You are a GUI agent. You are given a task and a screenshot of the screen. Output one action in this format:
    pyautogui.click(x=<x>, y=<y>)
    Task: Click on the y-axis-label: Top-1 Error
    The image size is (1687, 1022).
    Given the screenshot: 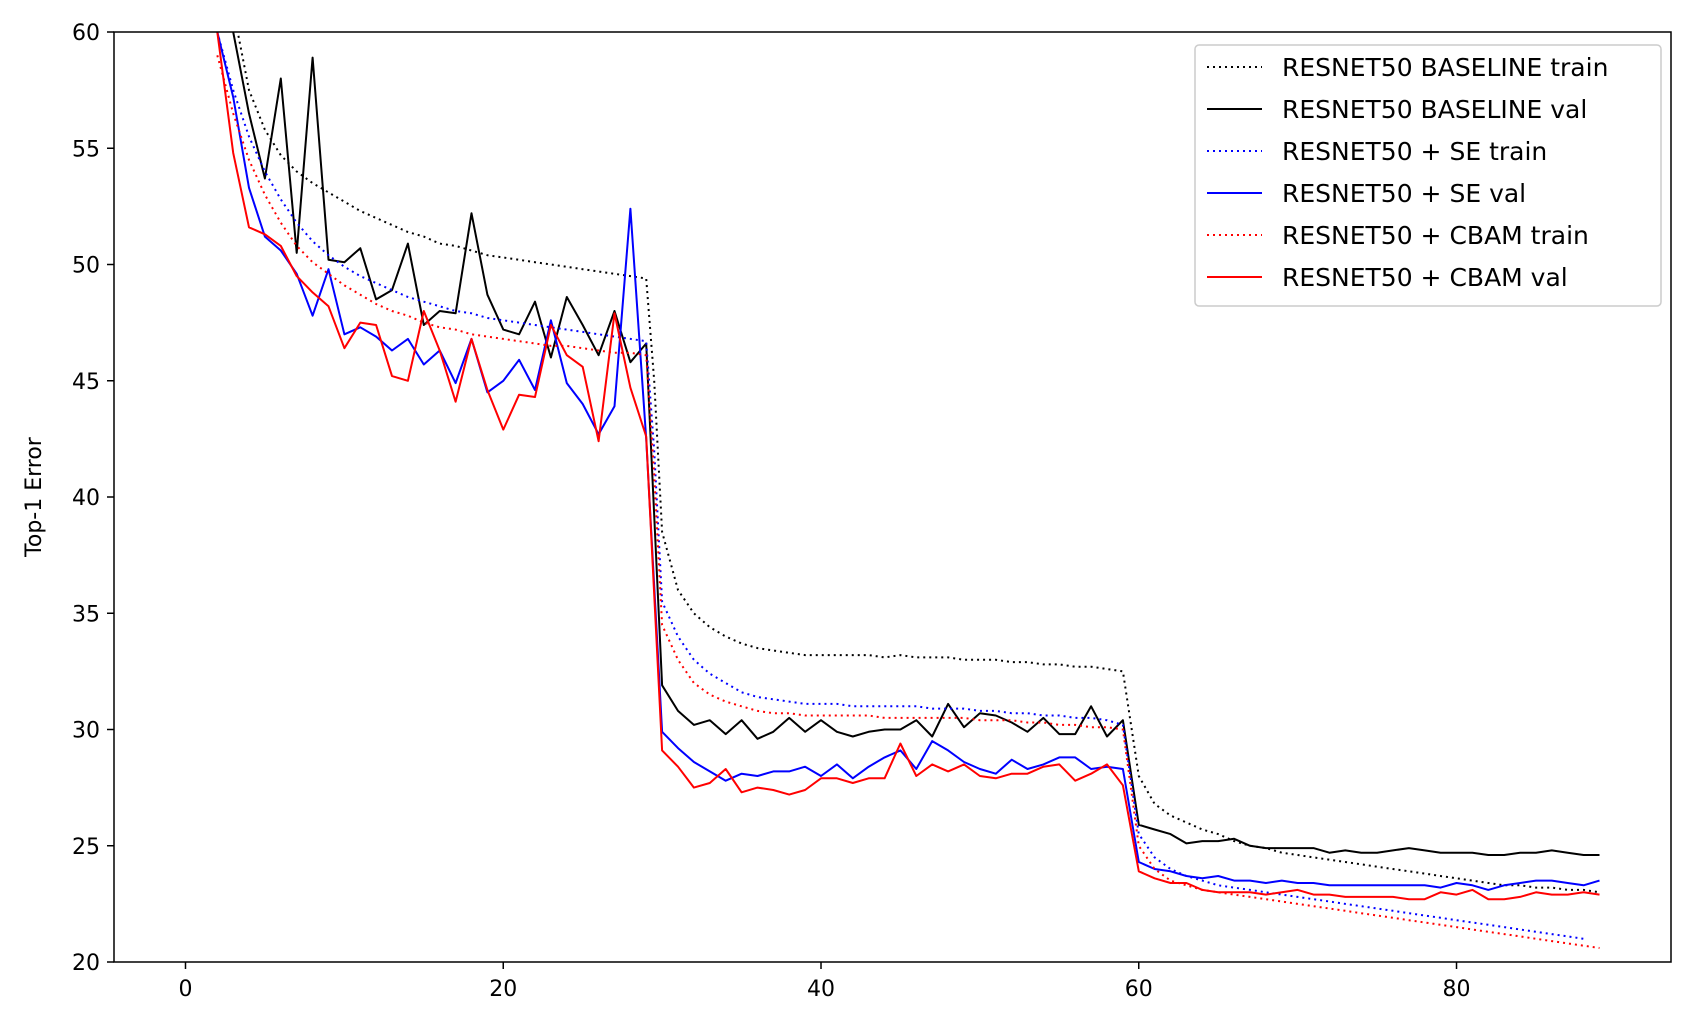 What is the action you would take?
    pyautogui.click(x=34, y=497)
    